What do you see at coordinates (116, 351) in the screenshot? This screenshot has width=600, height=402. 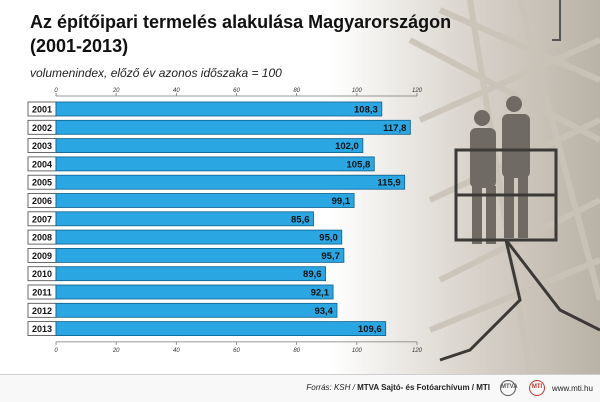 I see `x-tick-label-bottom: 20` at bounding box center [116, 351].